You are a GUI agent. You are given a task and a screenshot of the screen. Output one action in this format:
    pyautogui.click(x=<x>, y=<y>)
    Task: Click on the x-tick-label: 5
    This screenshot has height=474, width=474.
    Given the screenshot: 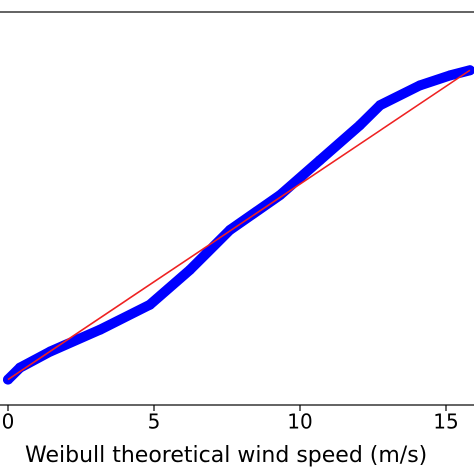 What is the action you would take?
    pyautogui.click(x=154, y=422)
    